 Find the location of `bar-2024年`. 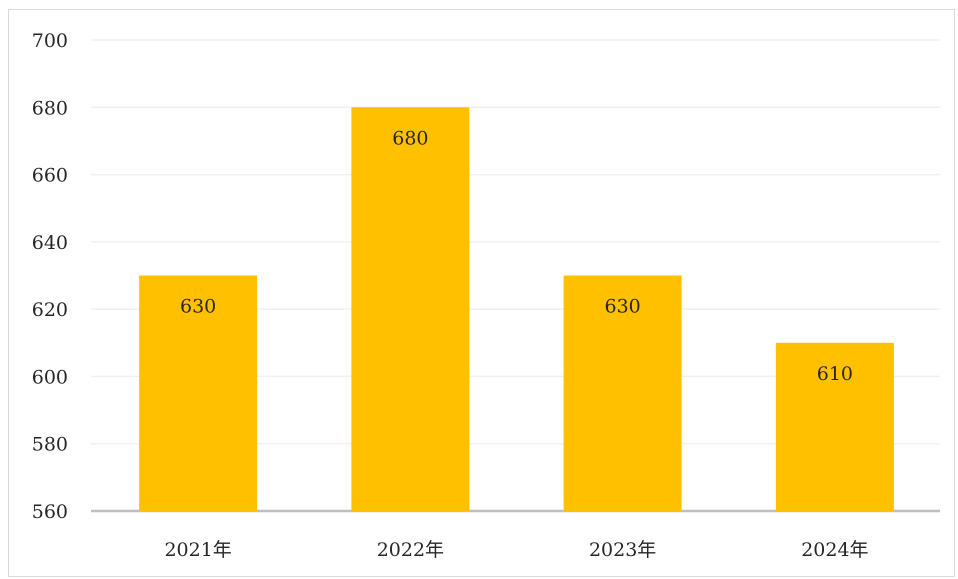

bar-2024年 is located at coordinates (834, 426).